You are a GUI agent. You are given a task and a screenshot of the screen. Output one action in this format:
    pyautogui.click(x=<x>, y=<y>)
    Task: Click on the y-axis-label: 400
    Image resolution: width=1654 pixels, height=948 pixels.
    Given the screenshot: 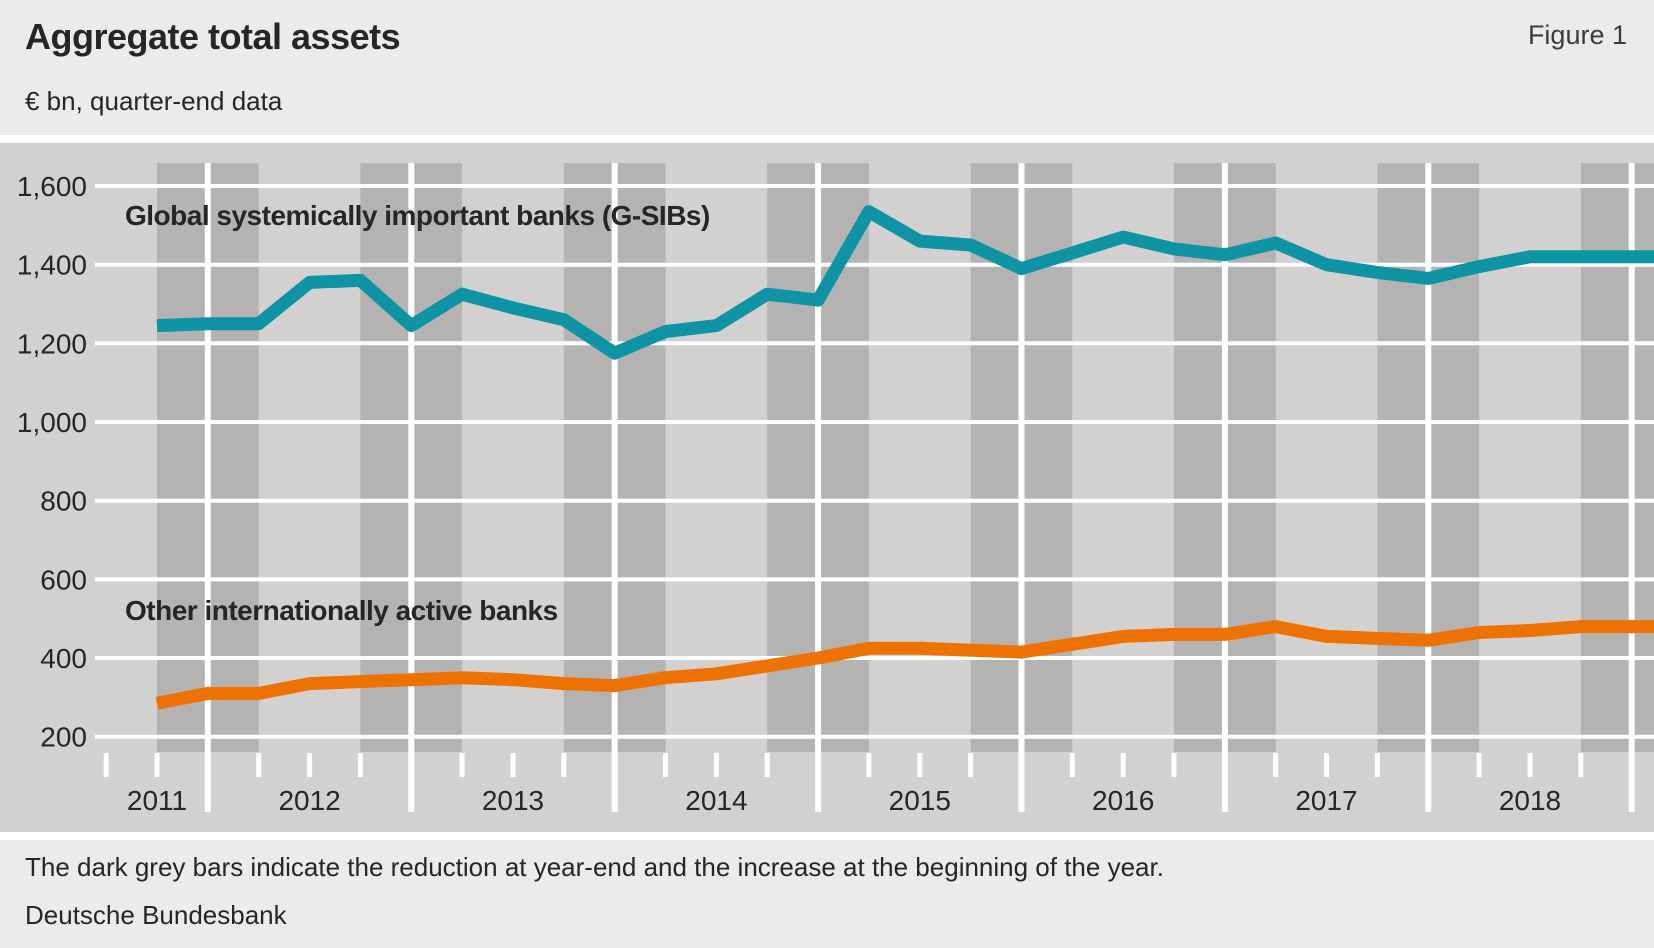 What is the action you would take?
    pyautogui.click(x=63, y=658)
    